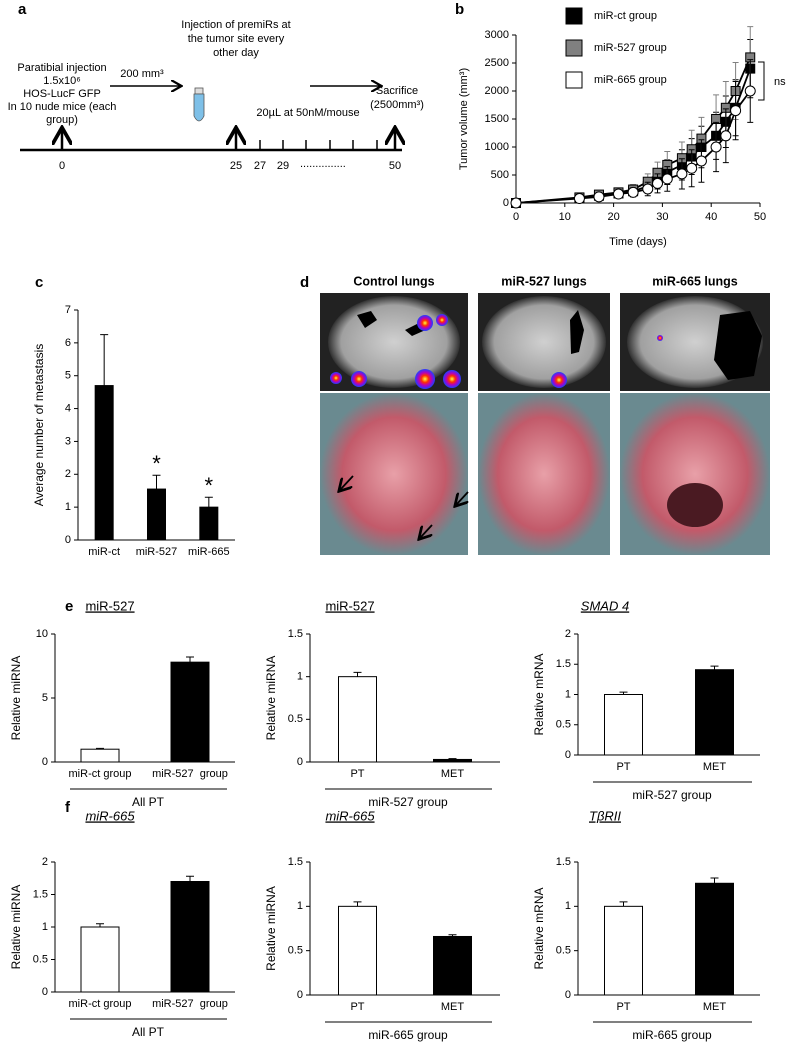 This screenshot has height=1053, width=788. What do you see at coordinates (761, 81) in the screenshot?
I see `annotation-bracket` at bounding box center [761, 81].